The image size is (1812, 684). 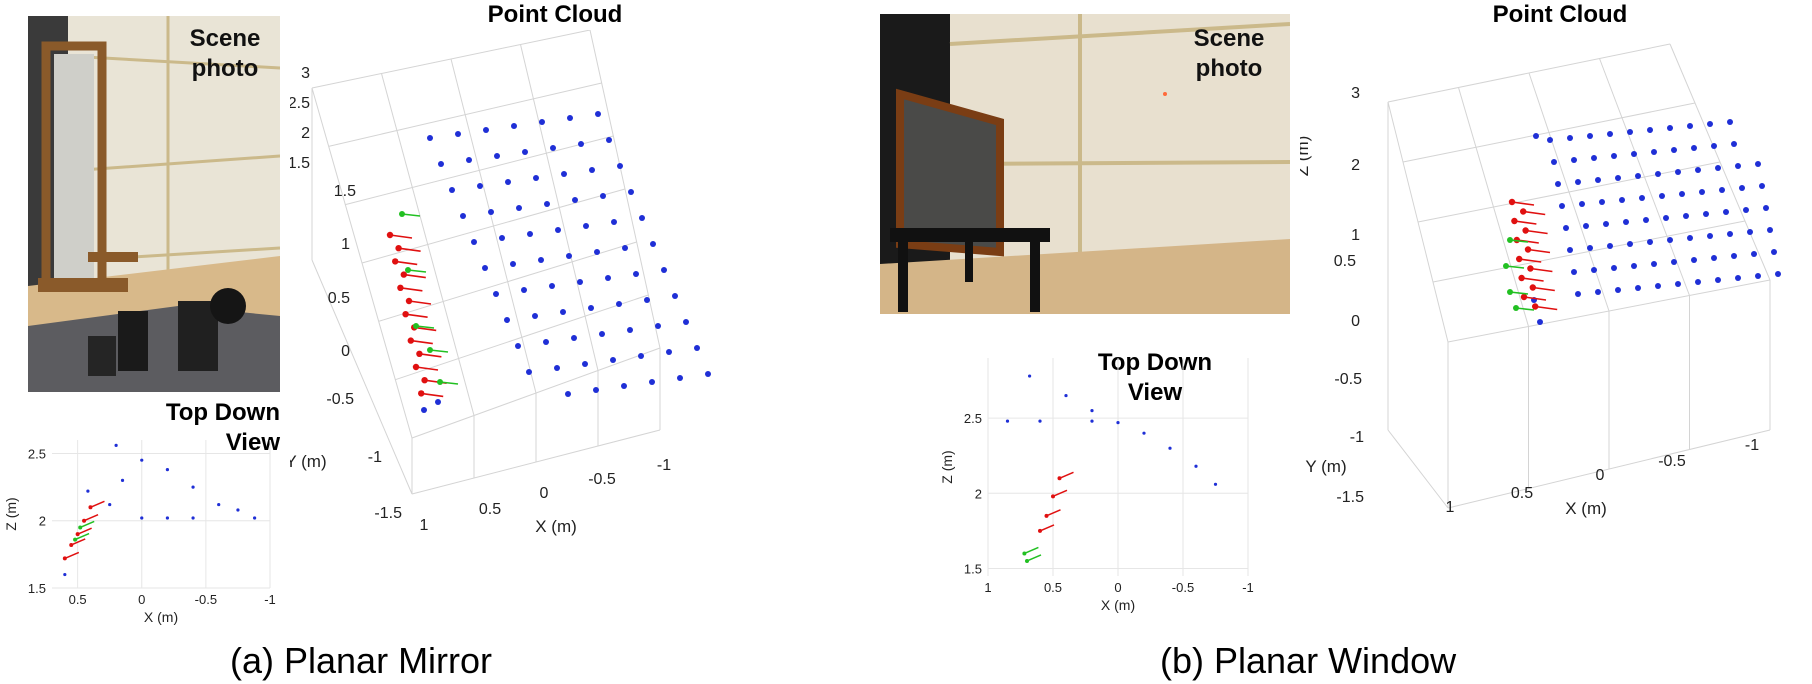 What do you see at coordinates (42, 521) in the screenshot?
I see `y-tick-label: 2` at bounding box center [42, 521].